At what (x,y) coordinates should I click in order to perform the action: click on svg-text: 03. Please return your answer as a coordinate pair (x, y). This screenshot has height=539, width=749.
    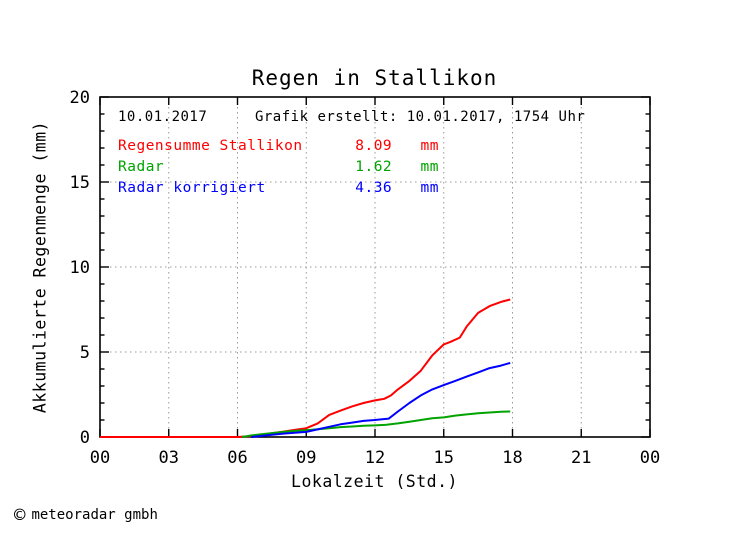
    Looking at the image, I should click on (169, 458).